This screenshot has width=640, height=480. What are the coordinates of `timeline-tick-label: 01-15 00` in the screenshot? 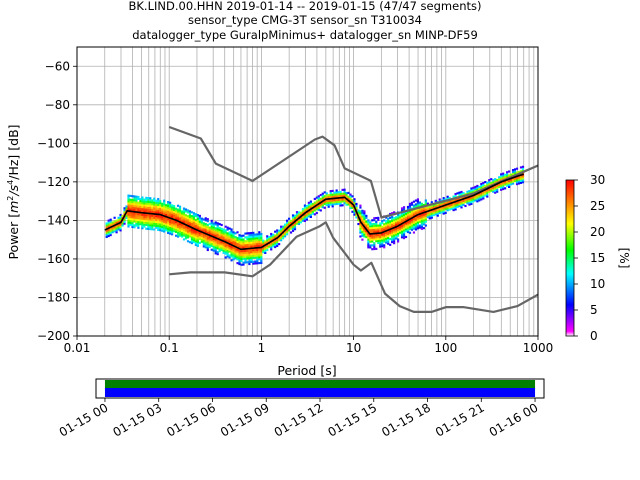 It's located at (84, 419).